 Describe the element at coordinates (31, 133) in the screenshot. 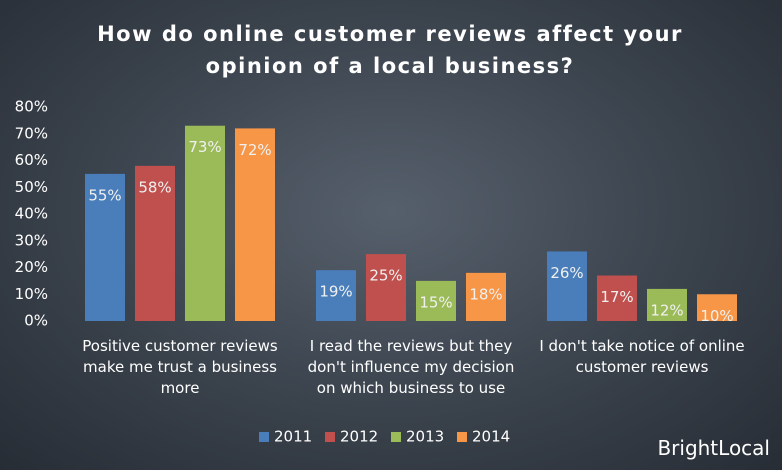

I see `y-tick-label: 70%` at that location.